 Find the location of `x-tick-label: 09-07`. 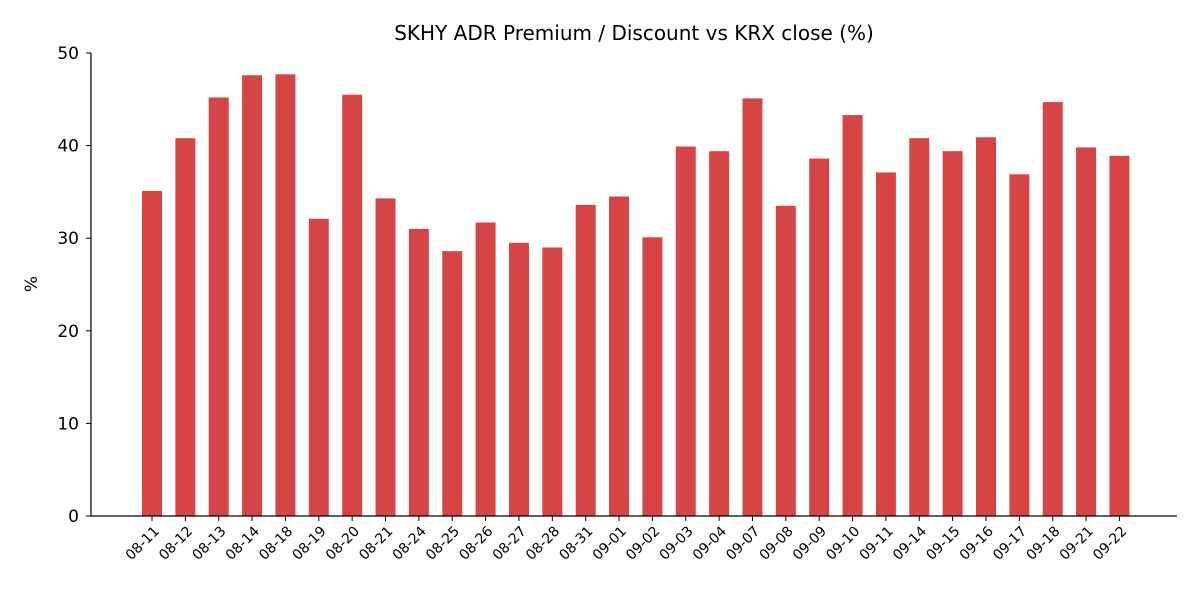

x-tick-label: 09-07 is located at coordinates (743, 544).